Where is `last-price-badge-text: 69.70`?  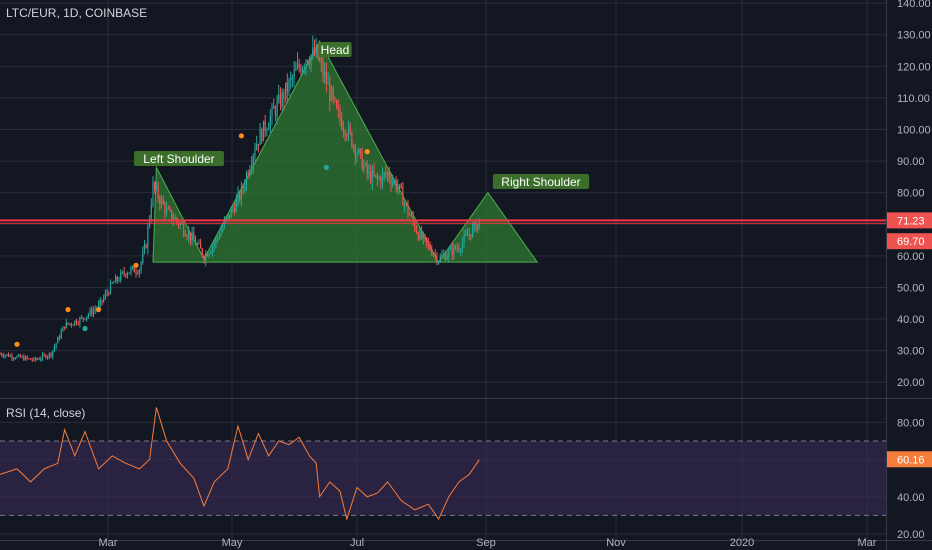
last-price-badge-text: 69.70 is located at coordinates (911, 242).